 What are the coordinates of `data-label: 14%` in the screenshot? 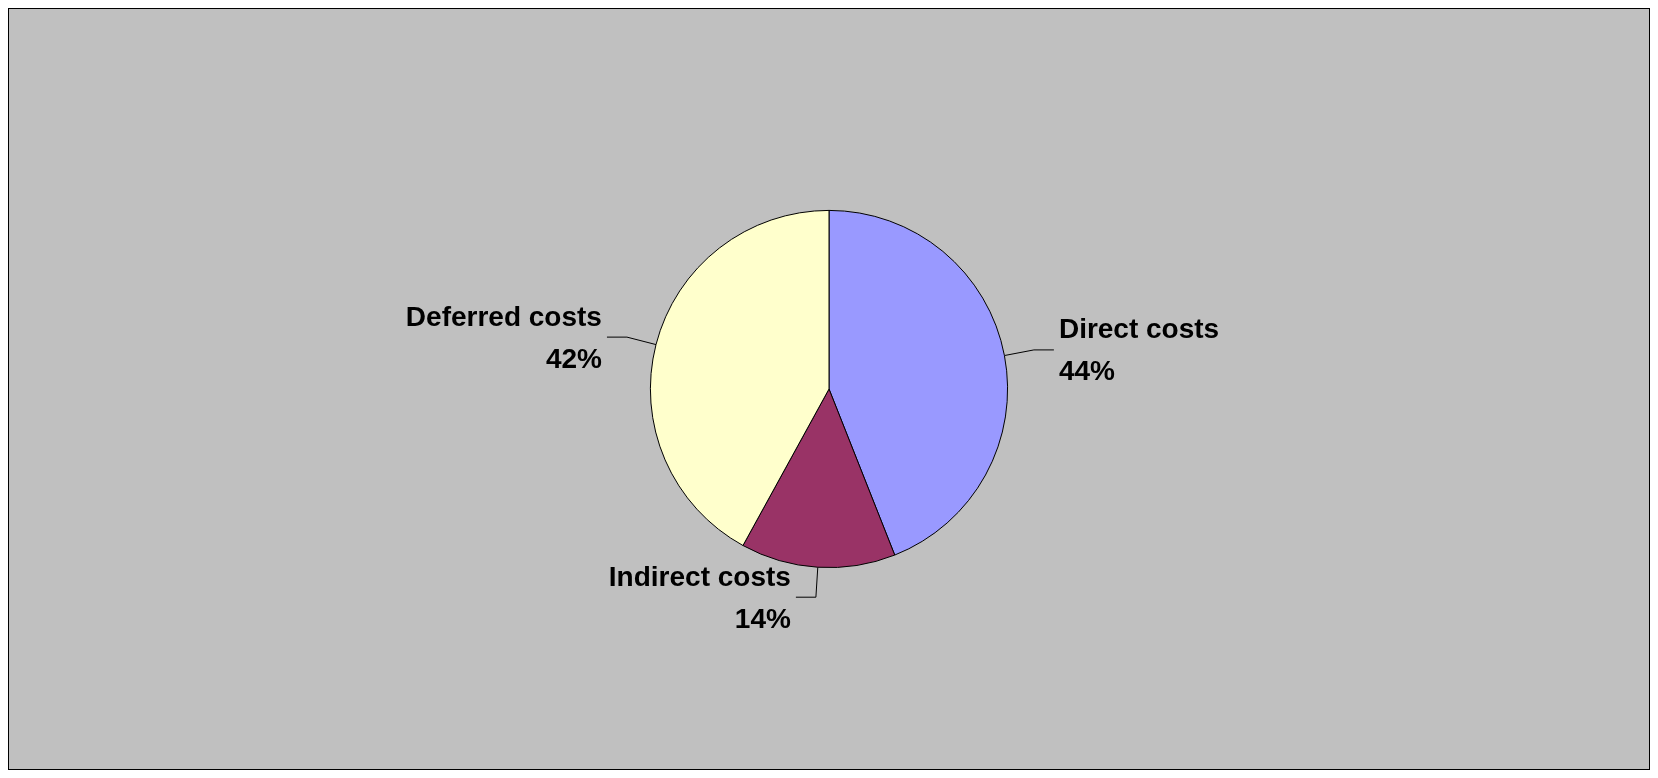 It's located at (762, 618).